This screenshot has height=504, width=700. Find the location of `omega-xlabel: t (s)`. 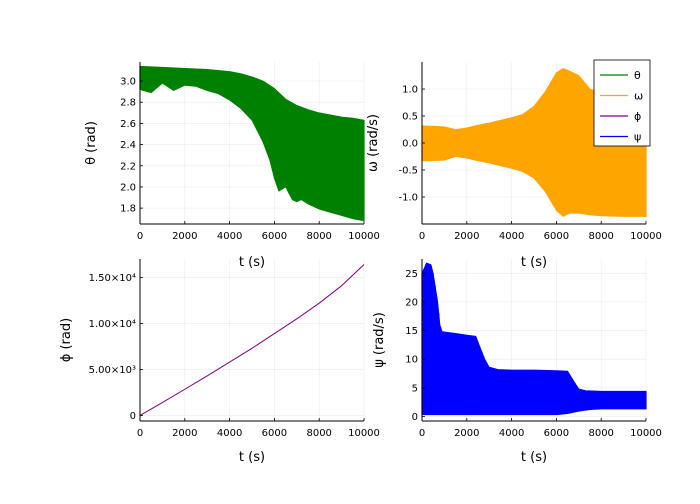

omega-xlabel: t (s) is located at coordinates (534, 262).